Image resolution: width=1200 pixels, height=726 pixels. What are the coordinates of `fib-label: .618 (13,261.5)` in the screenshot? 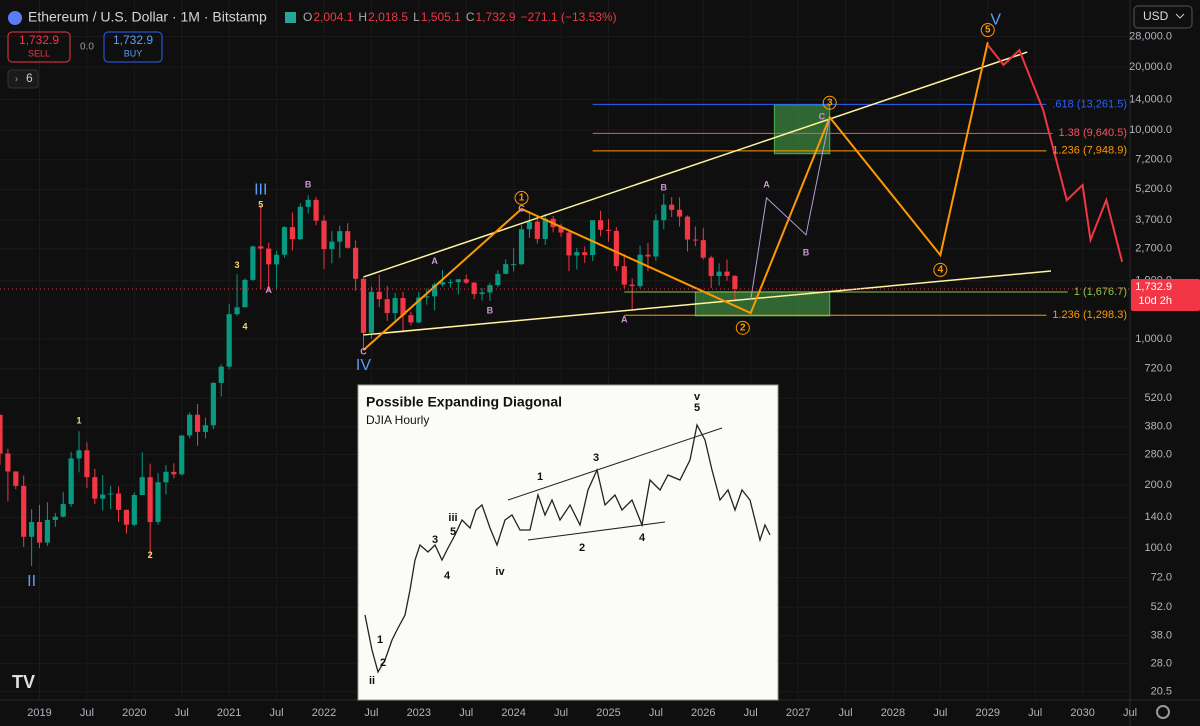 It's located at (1089, 104).